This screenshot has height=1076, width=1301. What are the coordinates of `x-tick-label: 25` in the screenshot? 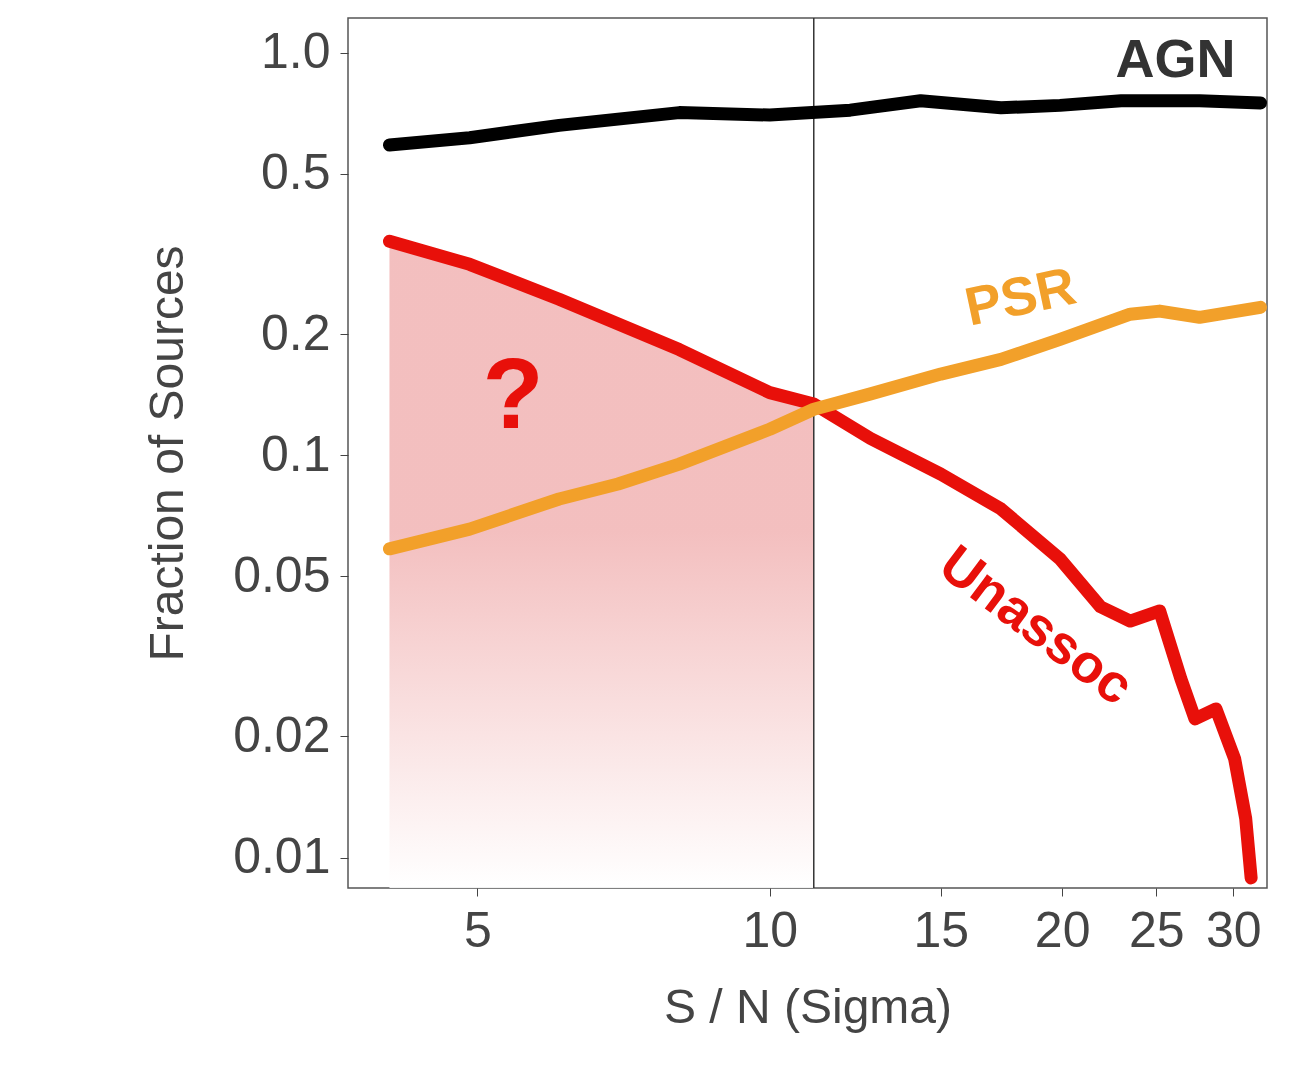 It's located at (1157, 929).